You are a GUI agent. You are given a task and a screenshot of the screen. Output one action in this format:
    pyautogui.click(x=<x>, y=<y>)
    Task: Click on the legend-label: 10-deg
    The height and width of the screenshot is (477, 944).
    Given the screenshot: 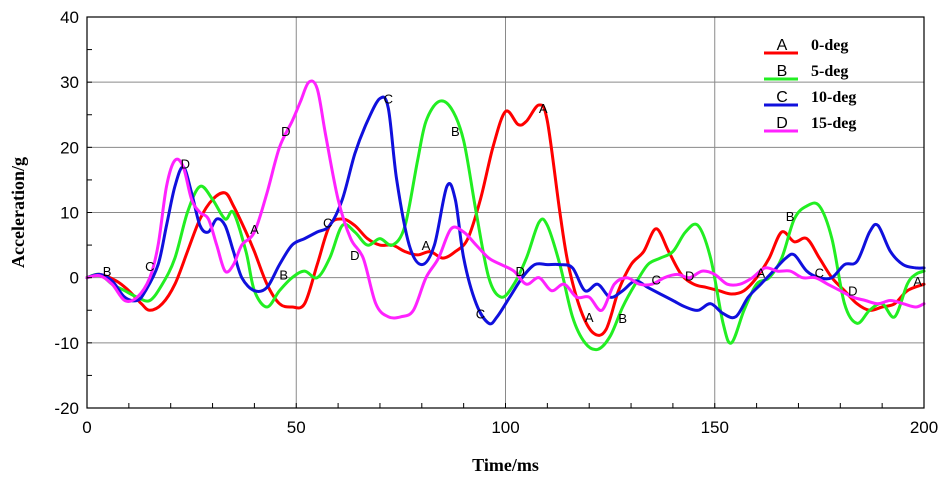 What is the action you would take?
    pyautogui.click(x=833, y=97)
    